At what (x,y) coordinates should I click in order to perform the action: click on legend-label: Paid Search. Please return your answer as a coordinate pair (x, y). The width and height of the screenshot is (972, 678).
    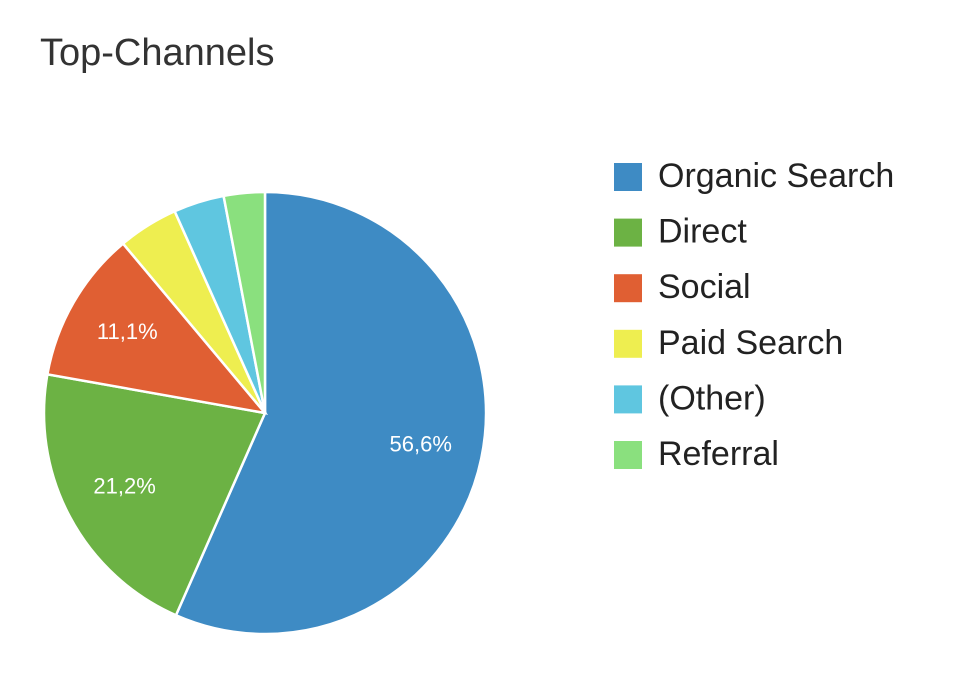
    Looking at the image, I should click on (750, 343).